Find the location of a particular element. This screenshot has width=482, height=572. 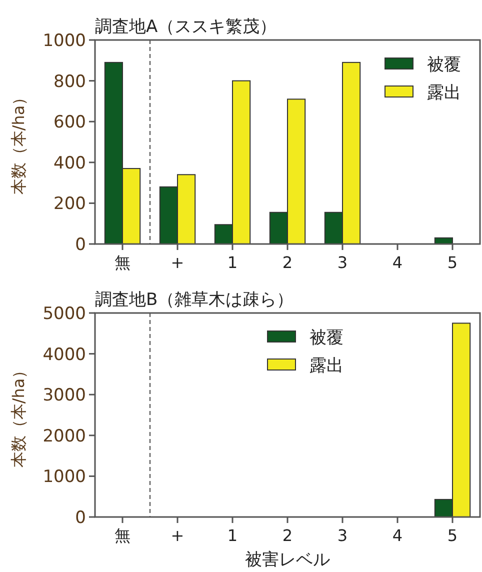

x-axis-title: 被害レベル is located at coordinates (287, 560).